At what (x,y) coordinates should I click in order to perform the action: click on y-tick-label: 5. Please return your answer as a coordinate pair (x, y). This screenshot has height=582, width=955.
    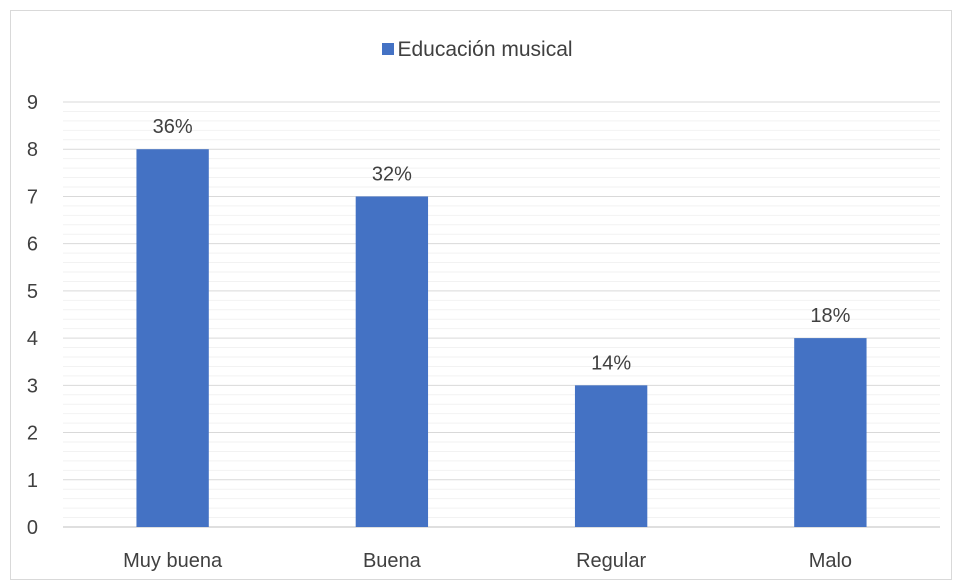
    Looking at the image, I should click on (32, 292).